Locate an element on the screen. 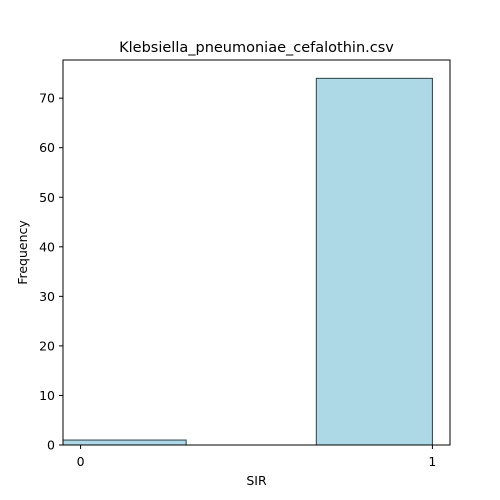 This screenshot has height=500, width=500. y-tick-label: 30 is located at coordinates (47, 296).